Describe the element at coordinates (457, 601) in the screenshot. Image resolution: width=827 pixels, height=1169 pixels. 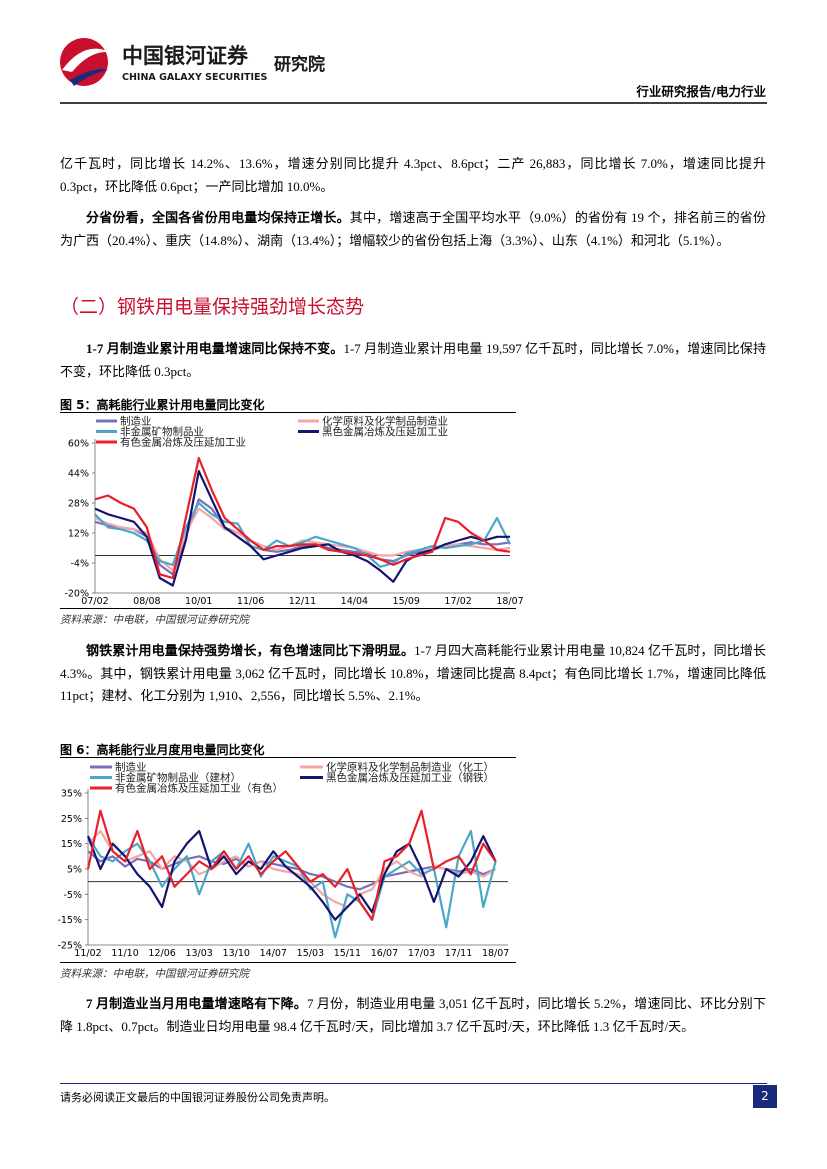
I see `x-tick-label: 17/02` at that location.